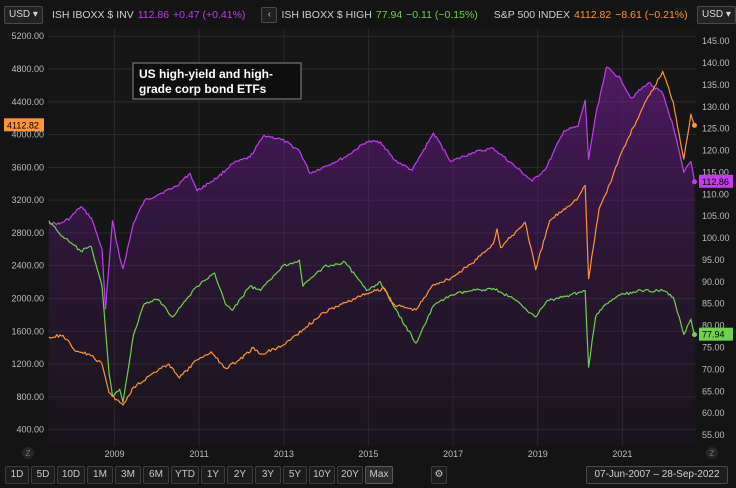 Image resolution: width=736 pixels, height=488 pixels. What do you see at coordinates (322, 475) in the screenshot?
I see `range-button-10y: 10Y` at bounding box center [322, 475].